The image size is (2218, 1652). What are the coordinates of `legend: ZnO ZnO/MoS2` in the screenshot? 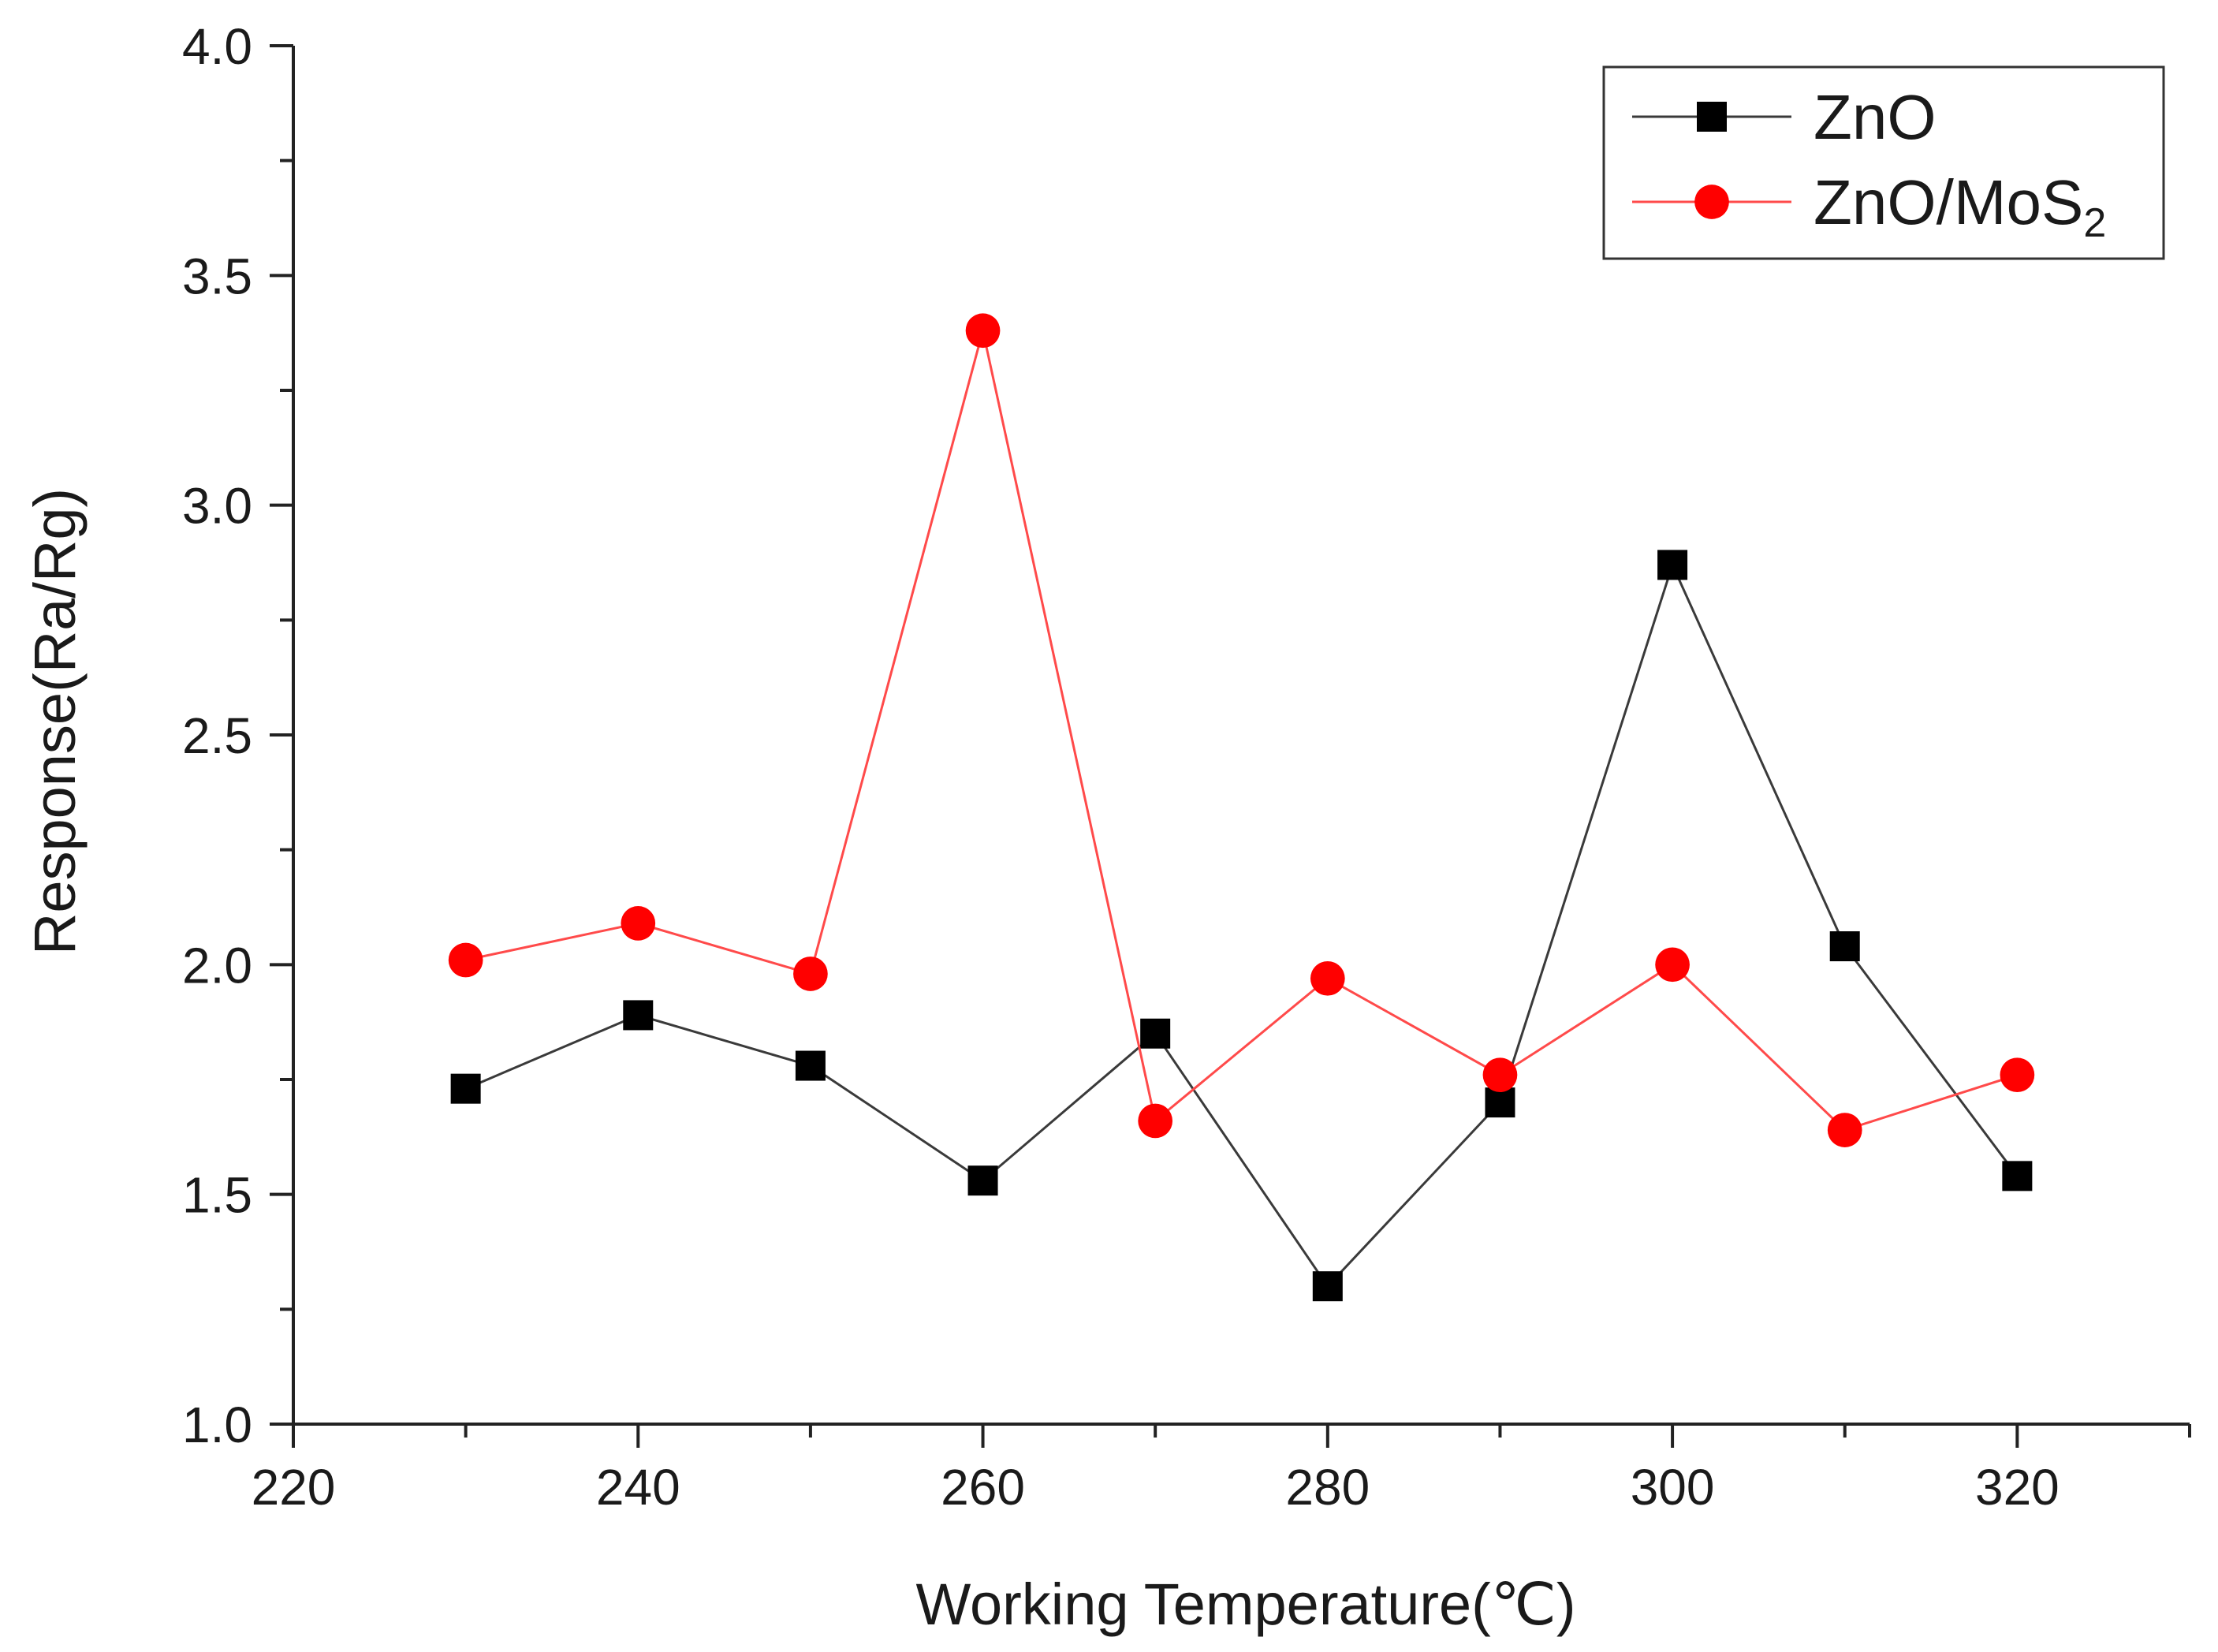 It's located at (1883, 163).